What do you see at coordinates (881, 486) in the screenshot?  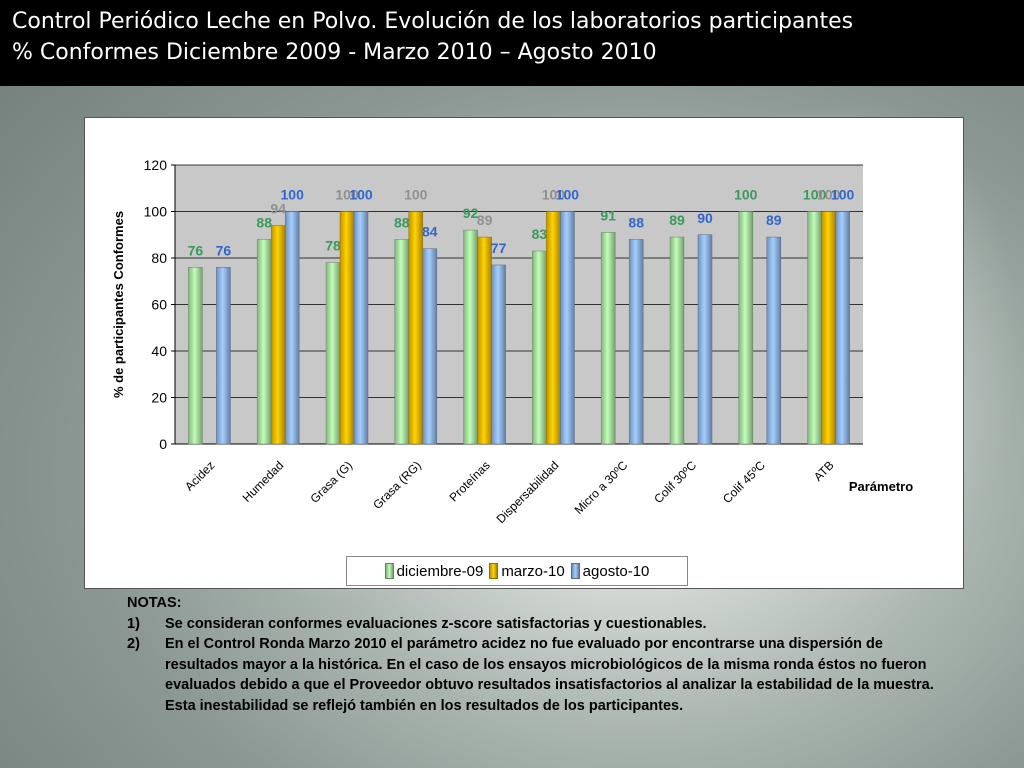 I see `x-axis-label: Parámetro` at bounding box center [881, 486].